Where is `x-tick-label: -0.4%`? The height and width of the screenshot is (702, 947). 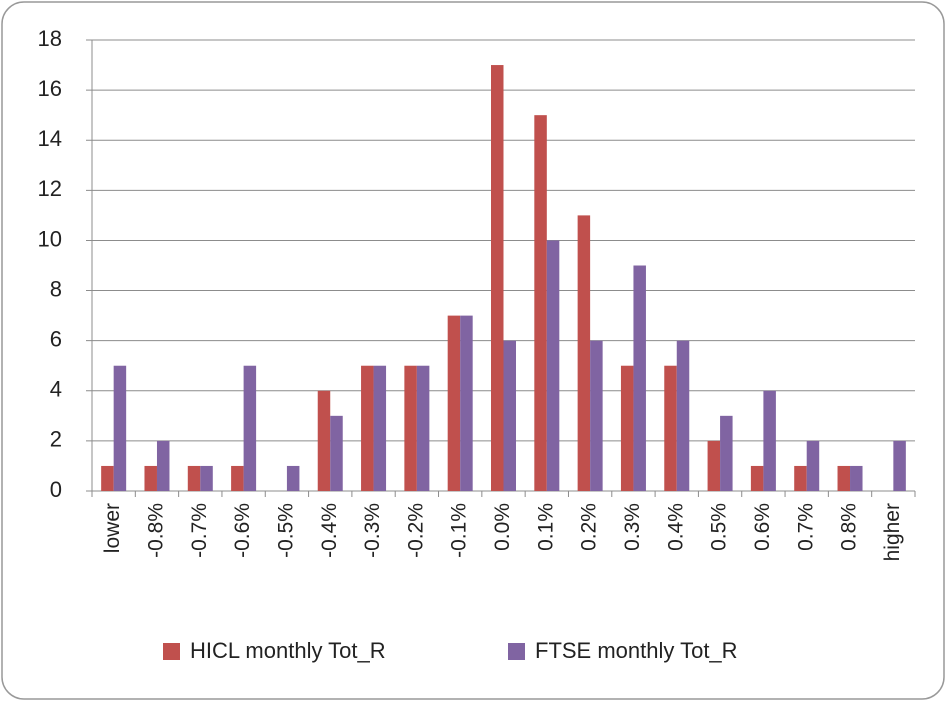 x-tick-label: -0.4% is located at coordinates (329, 530).